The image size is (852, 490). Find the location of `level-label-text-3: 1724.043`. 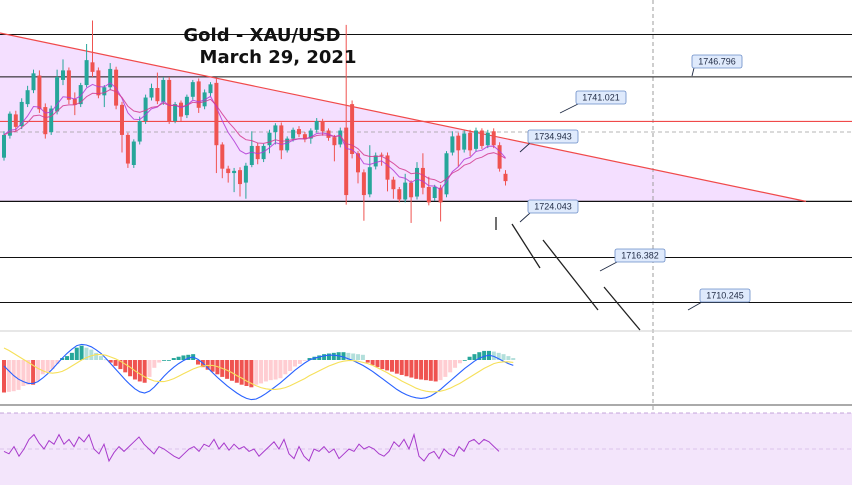

level-label-text-3: 1724.043 is located at coordinates (553, 207).